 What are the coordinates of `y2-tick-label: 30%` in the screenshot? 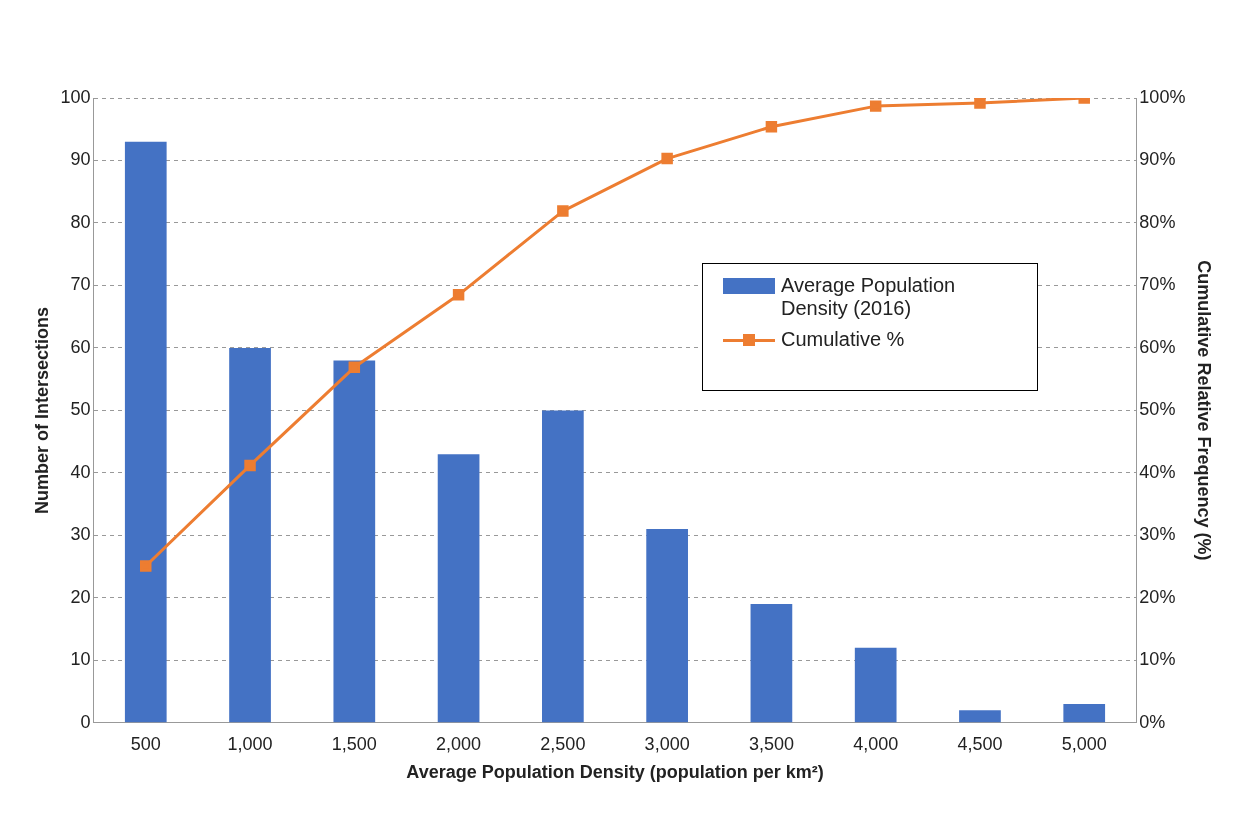 It's located at (1157, 534).